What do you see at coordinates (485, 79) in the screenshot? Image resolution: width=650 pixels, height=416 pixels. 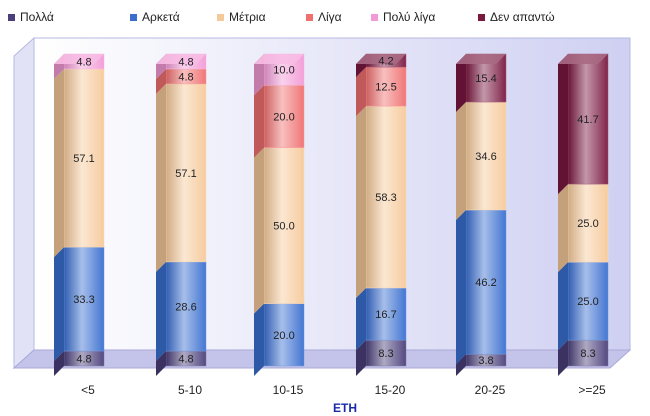 I see `segment-label: 15.4` at bounding box center [485, 79].